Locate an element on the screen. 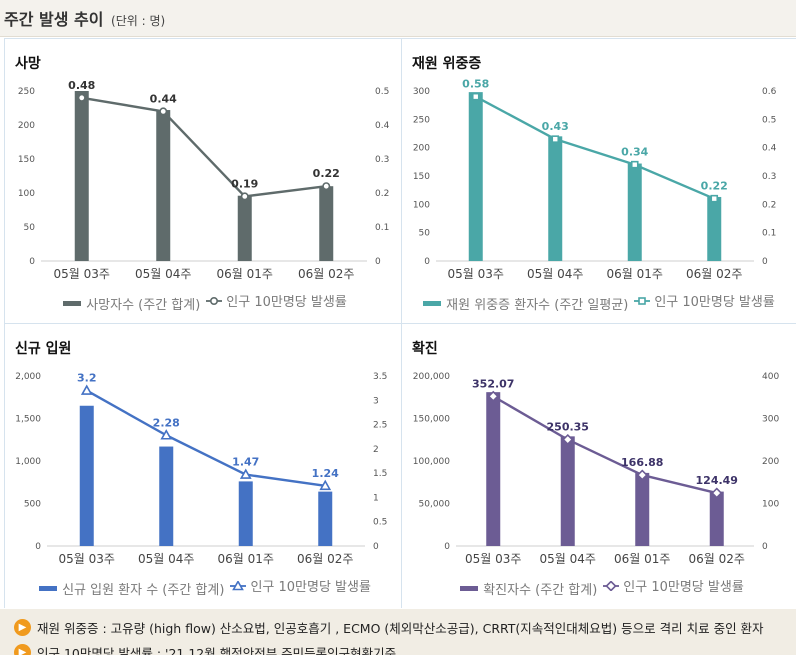 The height and width of the screenshot is (655, 796). grid-divider-horizontal is located at coordinates (400, 323).